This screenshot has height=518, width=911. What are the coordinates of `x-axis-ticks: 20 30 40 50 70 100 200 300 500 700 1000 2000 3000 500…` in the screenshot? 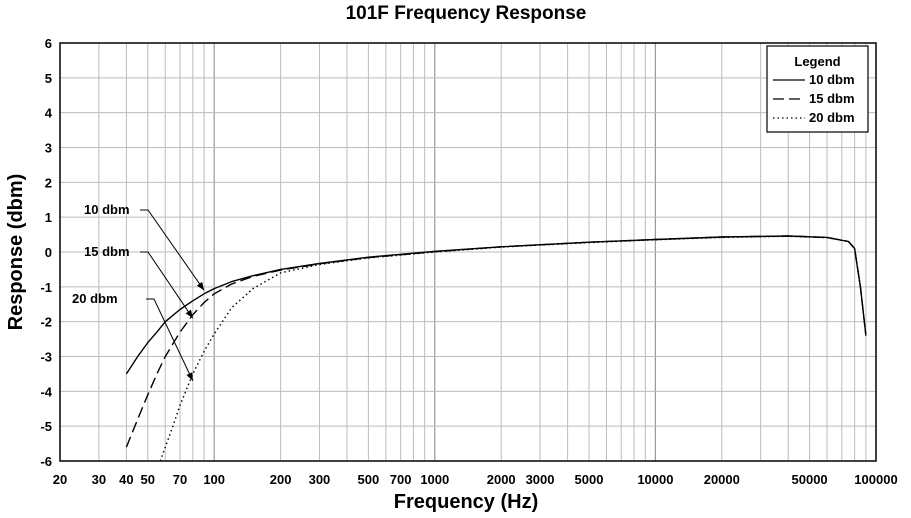 It's located at (475, 479).